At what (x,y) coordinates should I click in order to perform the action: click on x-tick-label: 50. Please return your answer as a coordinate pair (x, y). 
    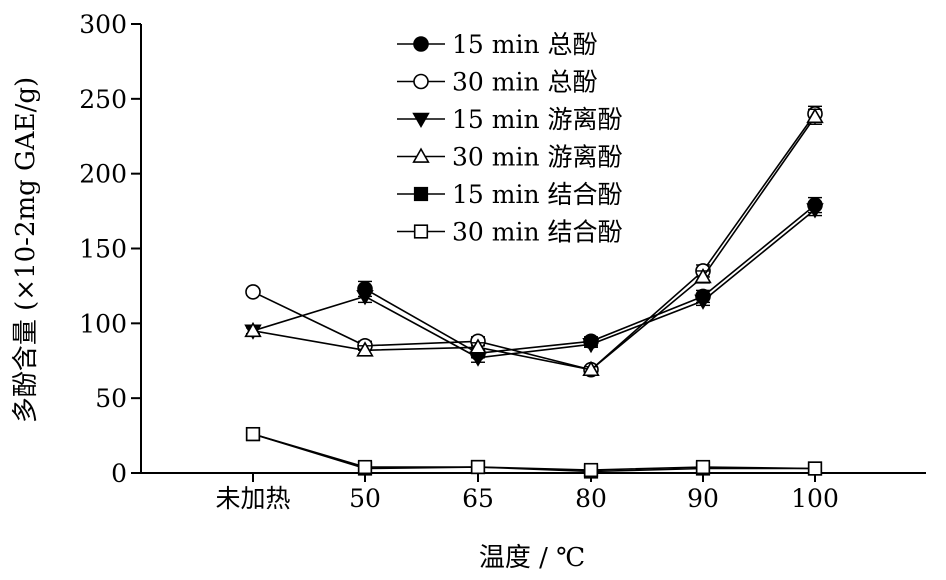
    Looking at the image, I should click on (365, 498).